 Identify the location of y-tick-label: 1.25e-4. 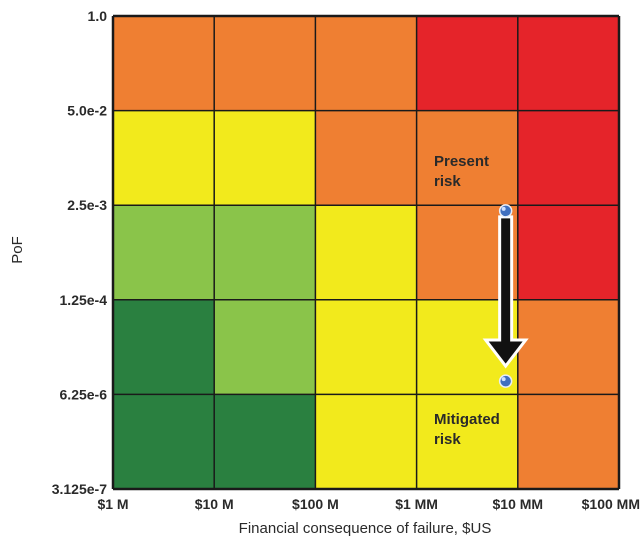
(84, 300).